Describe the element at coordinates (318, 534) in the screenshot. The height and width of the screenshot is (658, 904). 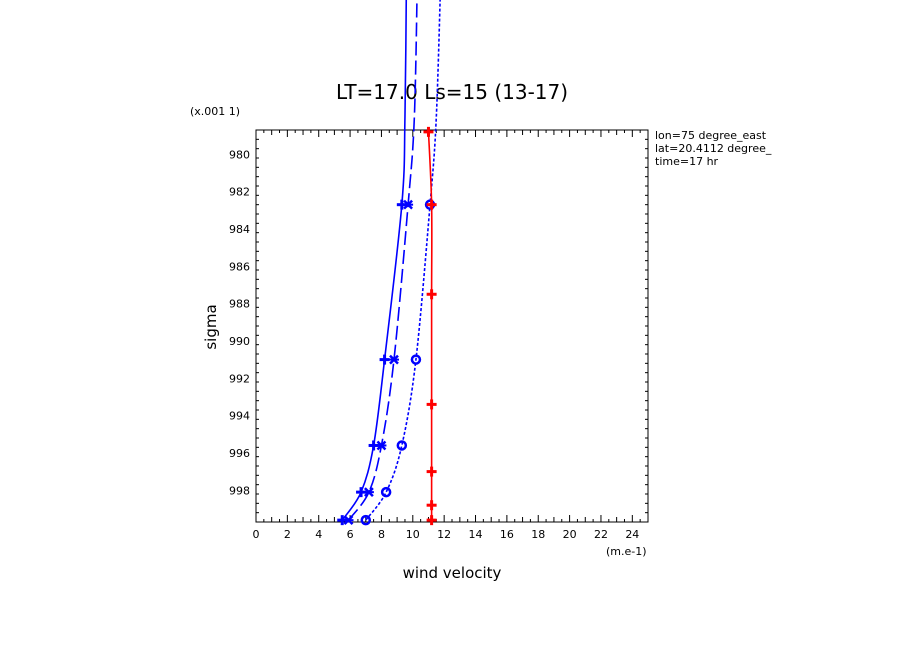
I see `x-tick-label: 4` at that location.